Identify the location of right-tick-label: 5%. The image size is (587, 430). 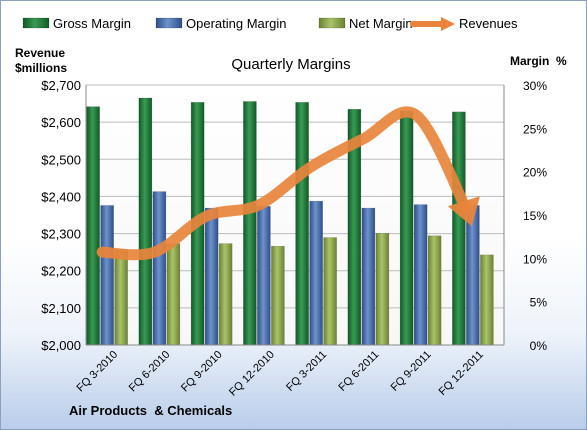
(539, 303).